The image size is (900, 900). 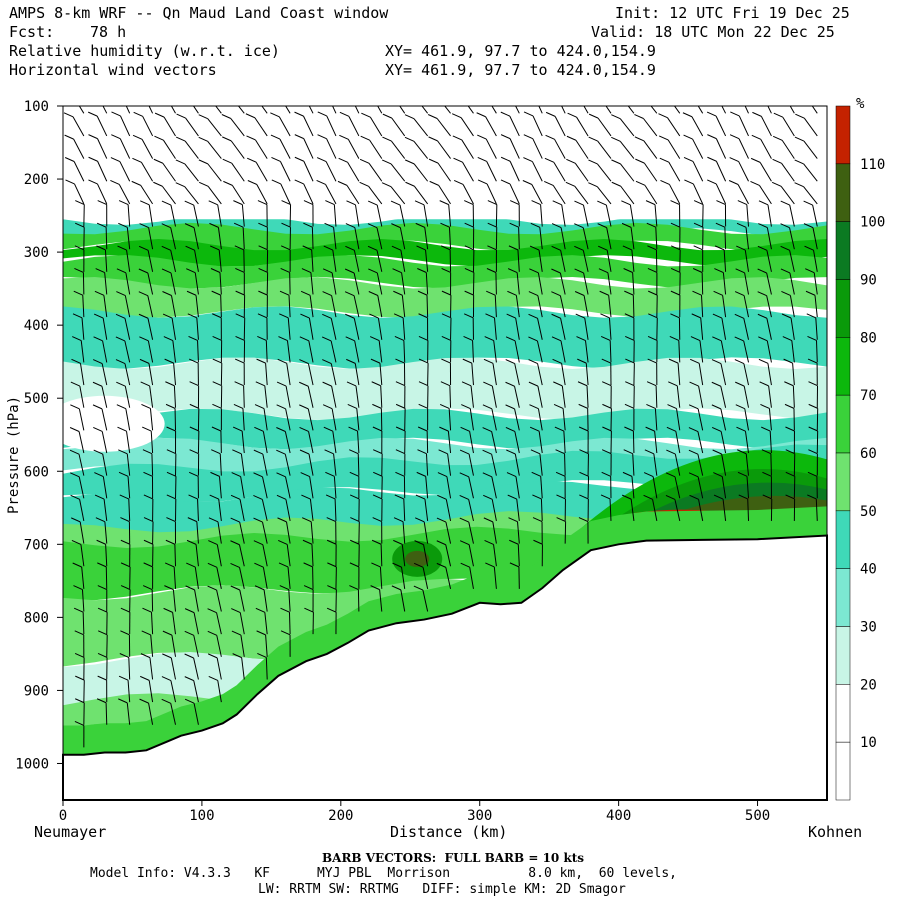 I want to click on colorbar-label: 60, so click(x=868, y=454).